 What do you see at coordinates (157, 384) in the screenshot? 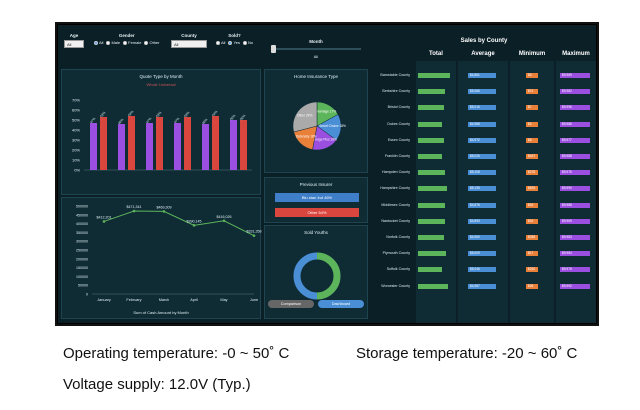
I see `voltage-caption: Voltage supply: 12.0V (Typ.)` at bounding box center [157, 384].